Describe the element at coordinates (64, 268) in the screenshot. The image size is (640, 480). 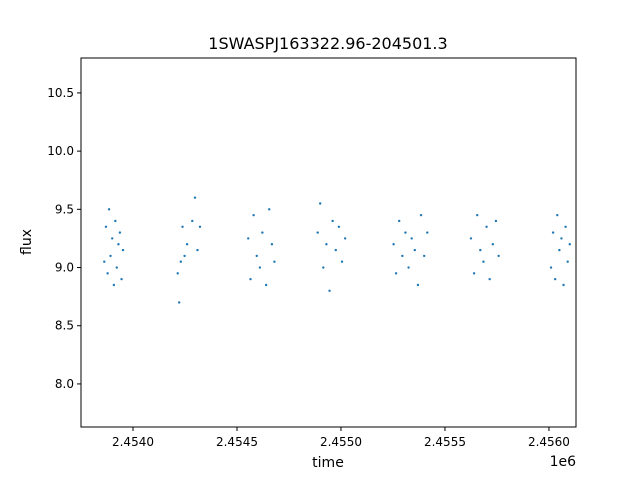
I see `y-tick-label: 9.0` at that location.